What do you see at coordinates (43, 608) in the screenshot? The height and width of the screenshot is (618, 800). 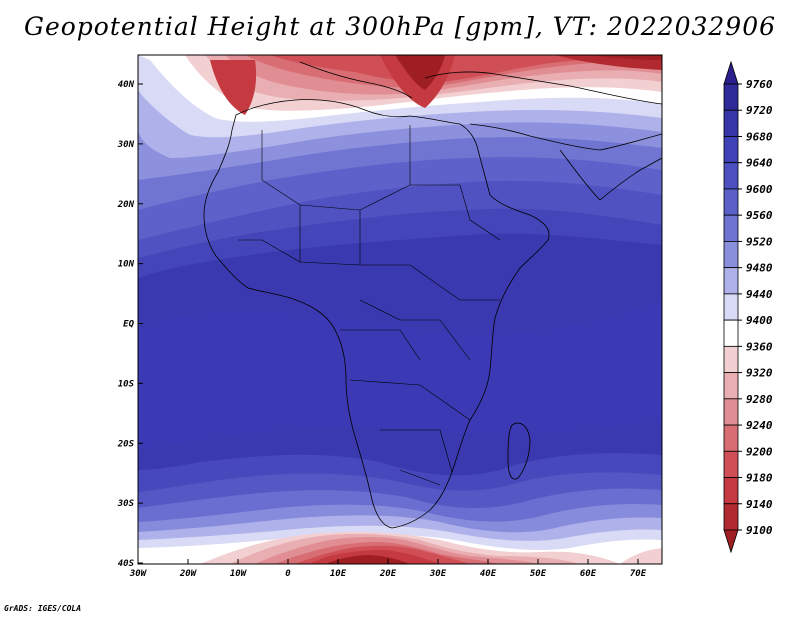 I see `footer-credit: GrADS: IGES/COLA` at bounding box center [43, 608].